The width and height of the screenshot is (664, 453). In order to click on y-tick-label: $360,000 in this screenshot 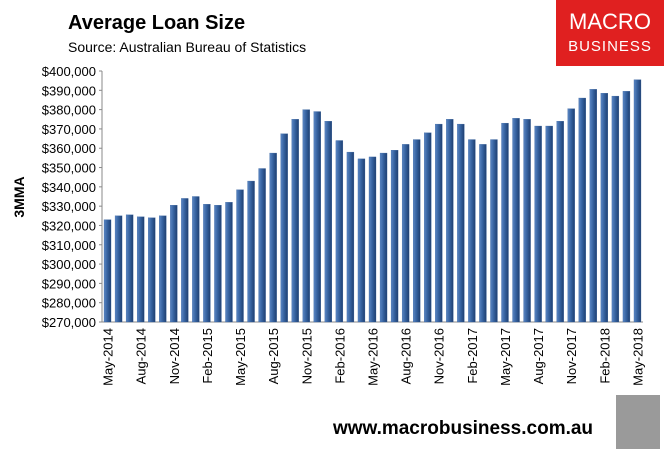, I will do `click(69, 148)`.